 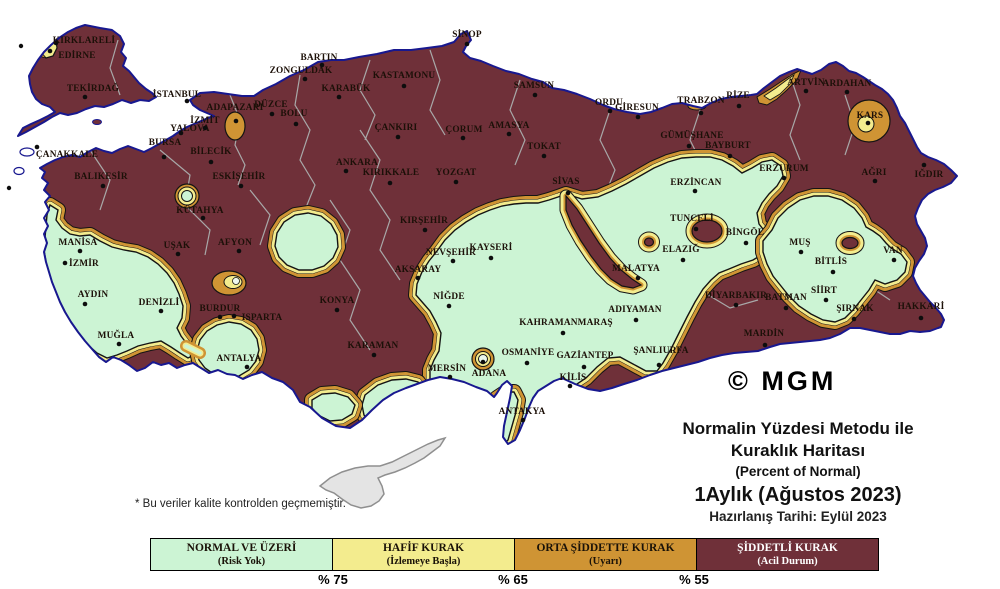 I want to click on city-dot-KAYSERİ, so click(x=491, y=258).